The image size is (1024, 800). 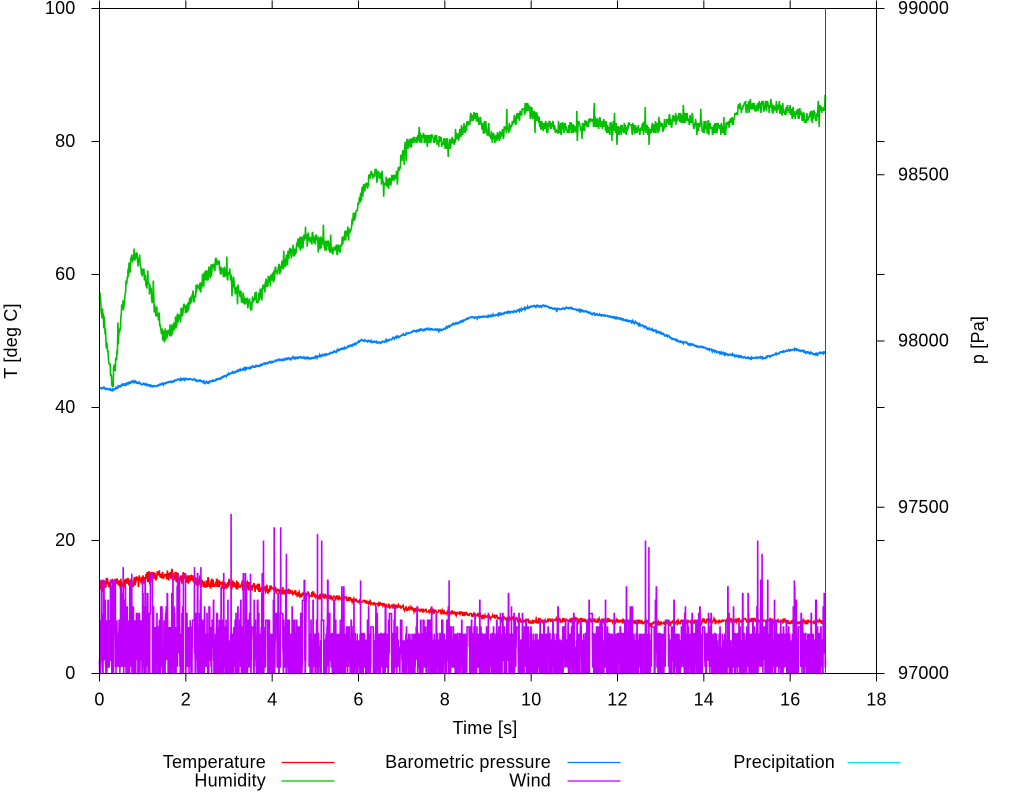 I want to click on svg-text: 18, so click(x=876, y=700).